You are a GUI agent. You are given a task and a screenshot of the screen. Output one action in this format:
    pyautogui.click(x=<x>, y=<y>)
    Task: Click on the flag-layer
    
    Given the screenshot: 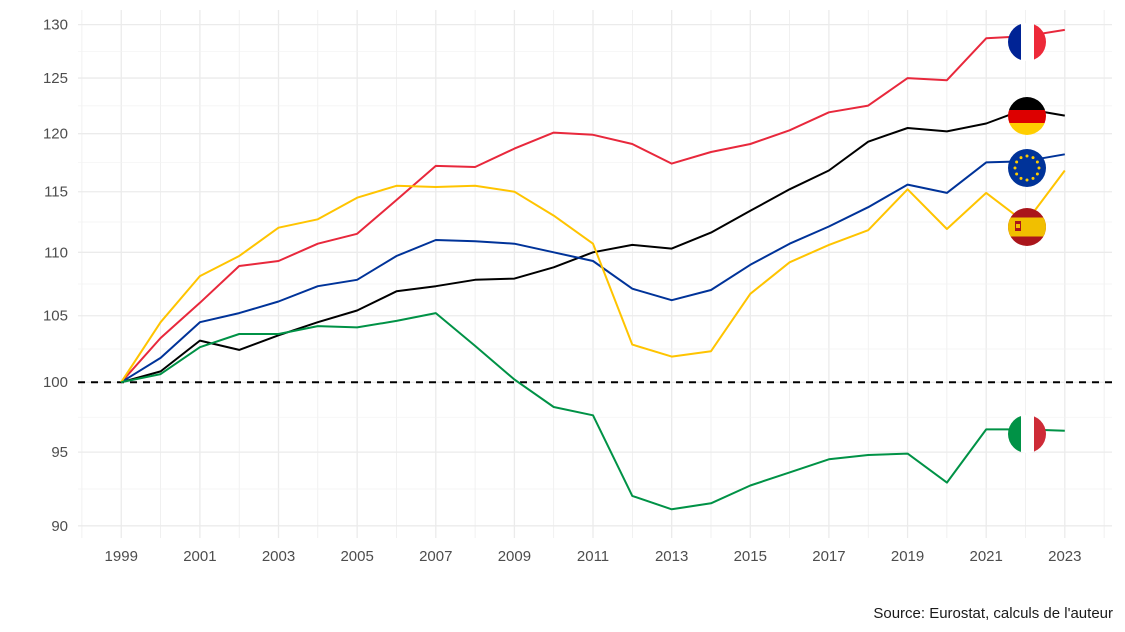 What is the action you would take?
    pyautogui.click(x=1027, y=238)
    